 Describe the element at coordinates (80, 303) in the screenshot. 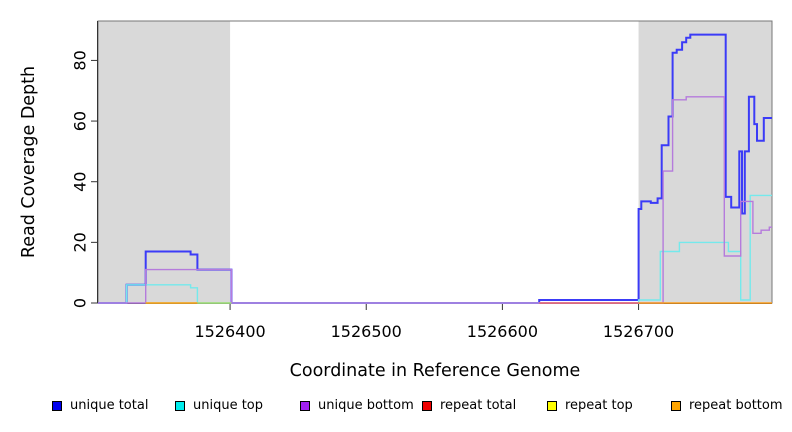

I see `y-tick-label: 0` at that location.